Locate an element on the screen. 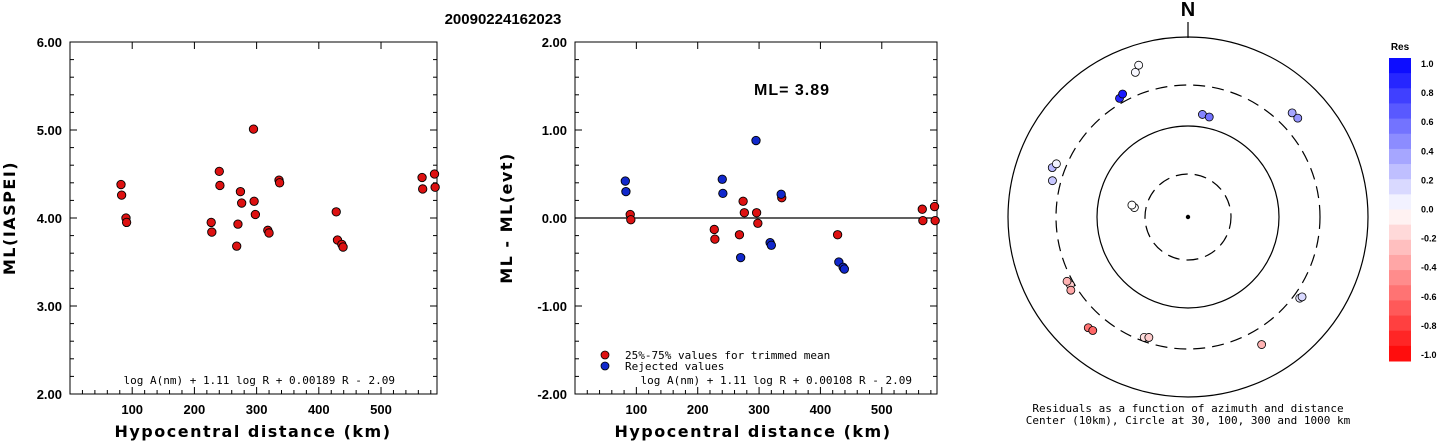 Image resolution: width=1437 pixels, height=441 pixels. panel2-ytick-label: 1.00 is located at coordinates (554, 130).